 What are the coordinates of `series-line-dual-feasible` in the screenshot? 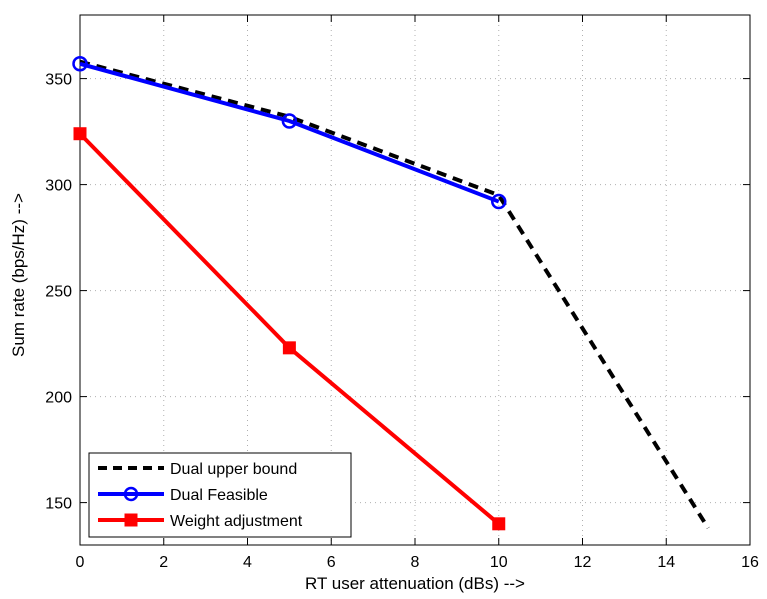 It's located at (289, 132).